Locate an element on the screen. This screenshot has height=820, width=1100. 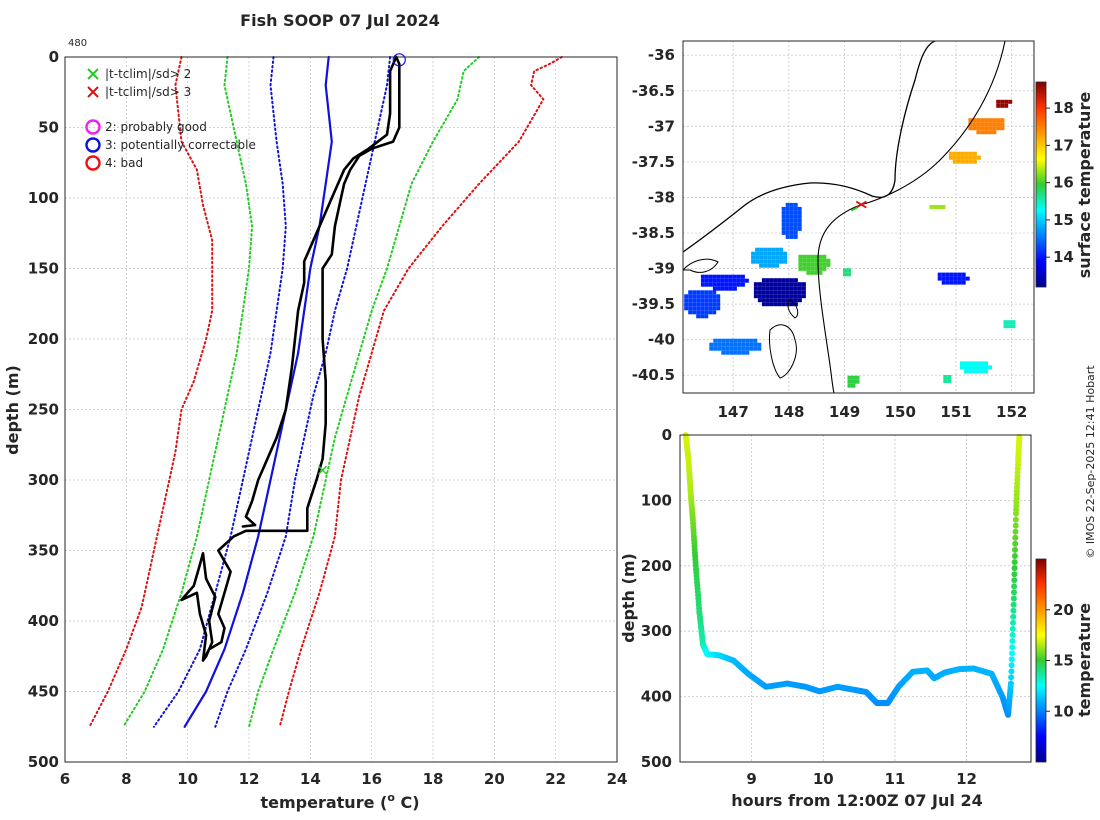
profile-series-clim-plus1sd is located at coordinates (303, 392).